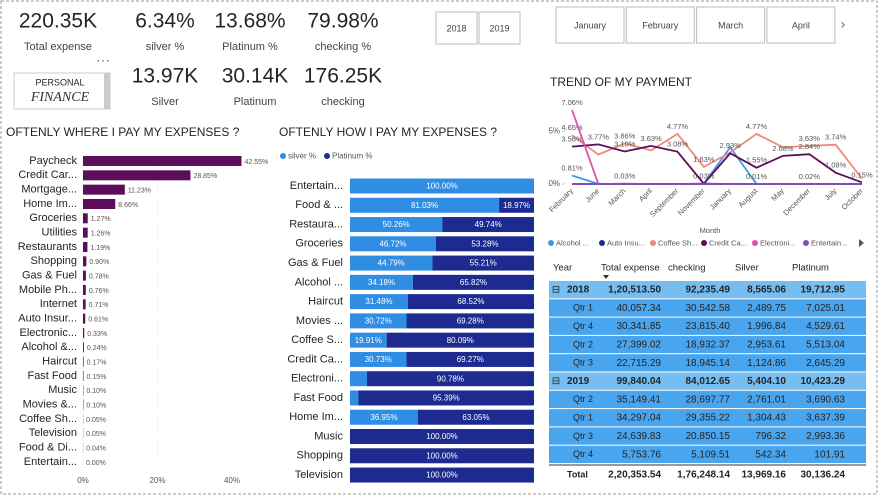  Describe the element at coordinates (825, 436) in the screenshot. I see `table-cell: 2,993.36` at that location.